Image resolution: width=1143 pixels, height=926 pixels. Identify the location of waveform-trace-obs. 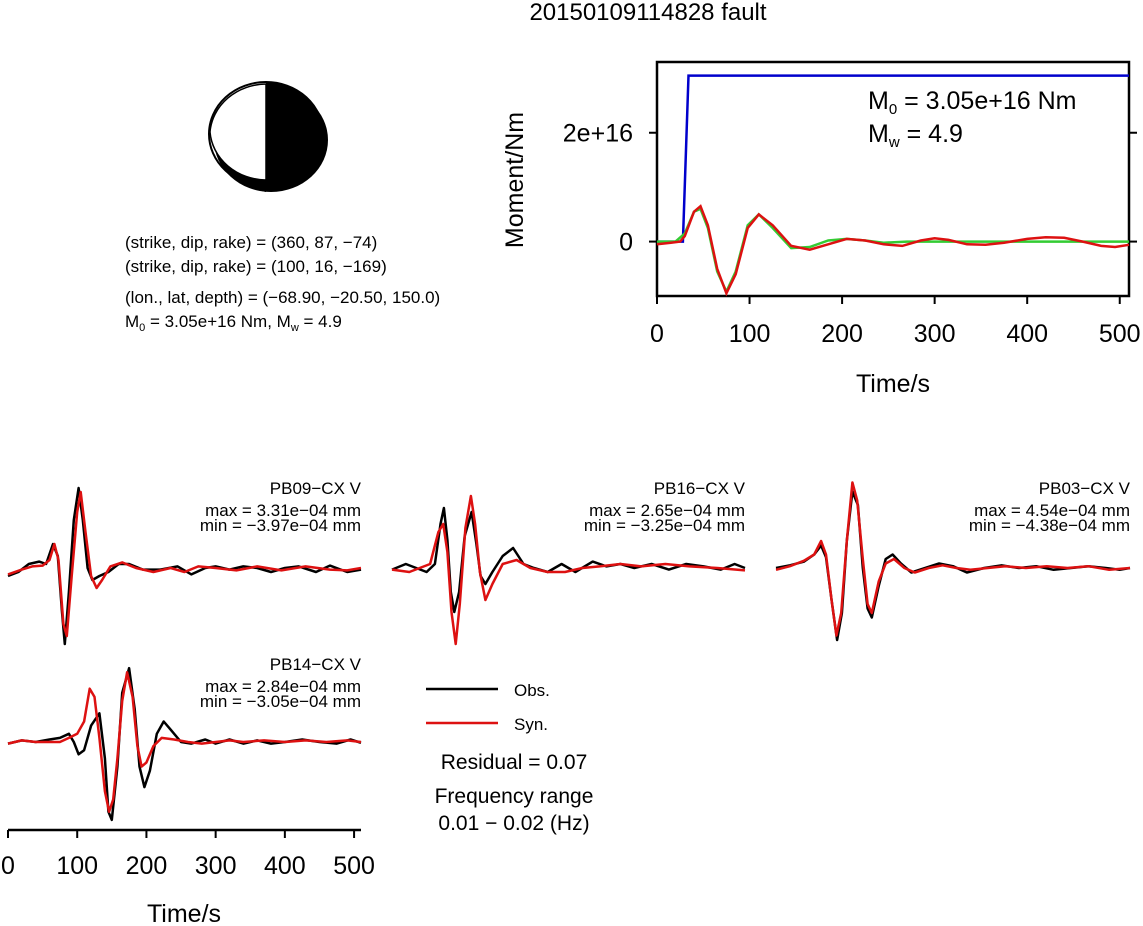
(184, 744).